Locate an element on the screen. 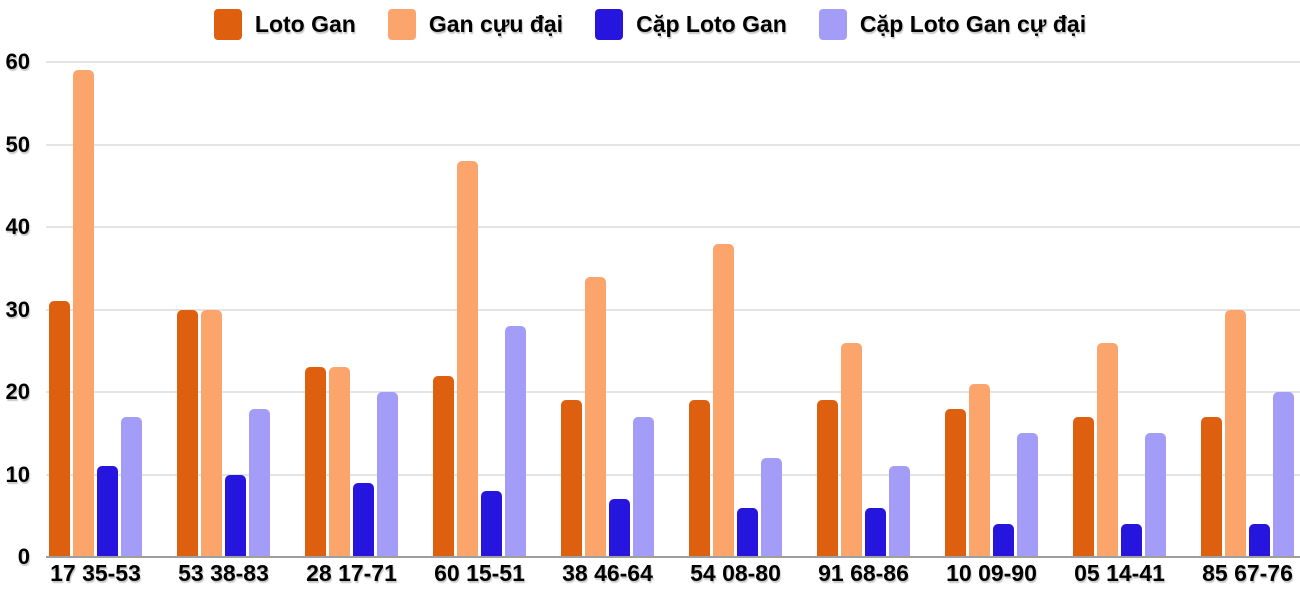 The image size is (1300, 600). y-tick-label-60: 60 is located at coordinates (17, 61).